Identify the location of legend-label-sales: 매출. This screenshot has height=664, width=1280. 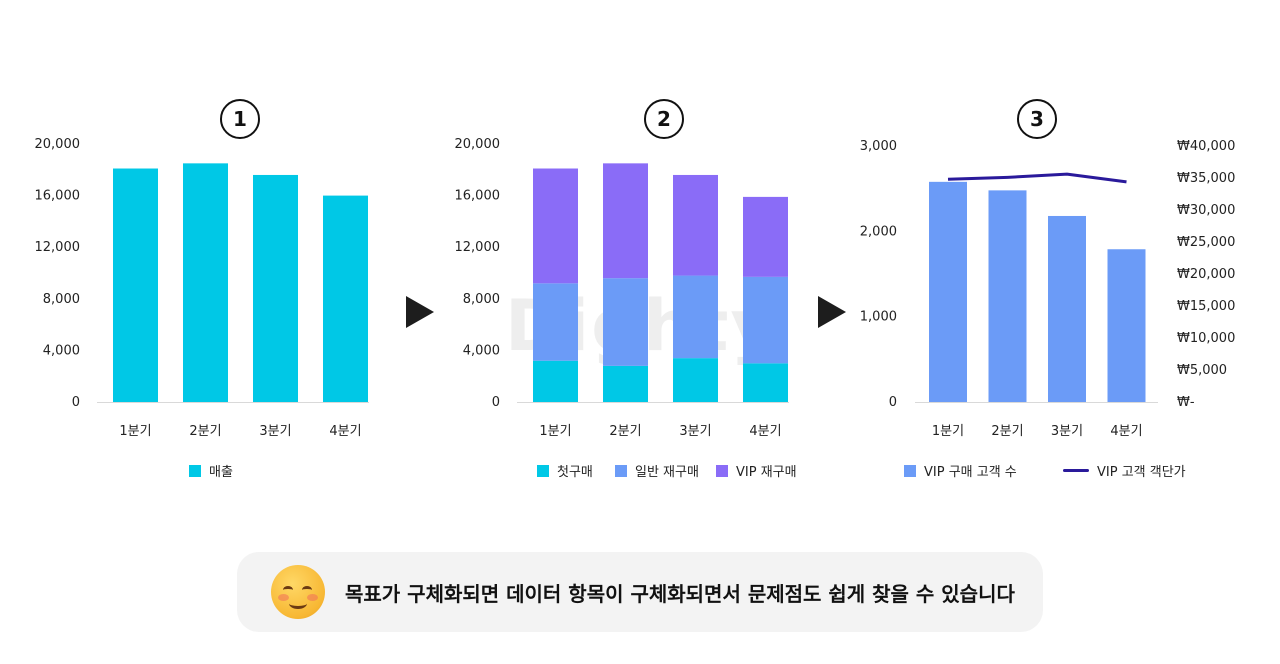
(221, 472).